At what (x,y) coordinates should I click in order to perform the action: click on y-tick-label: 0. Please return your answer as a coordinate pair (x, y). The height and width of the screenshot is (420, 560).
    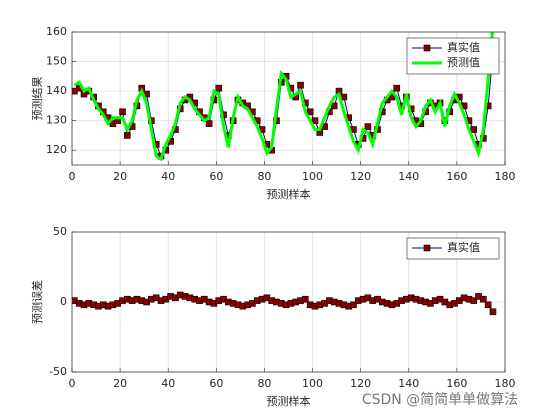
    Looking at the image, I should click on (63, 301).